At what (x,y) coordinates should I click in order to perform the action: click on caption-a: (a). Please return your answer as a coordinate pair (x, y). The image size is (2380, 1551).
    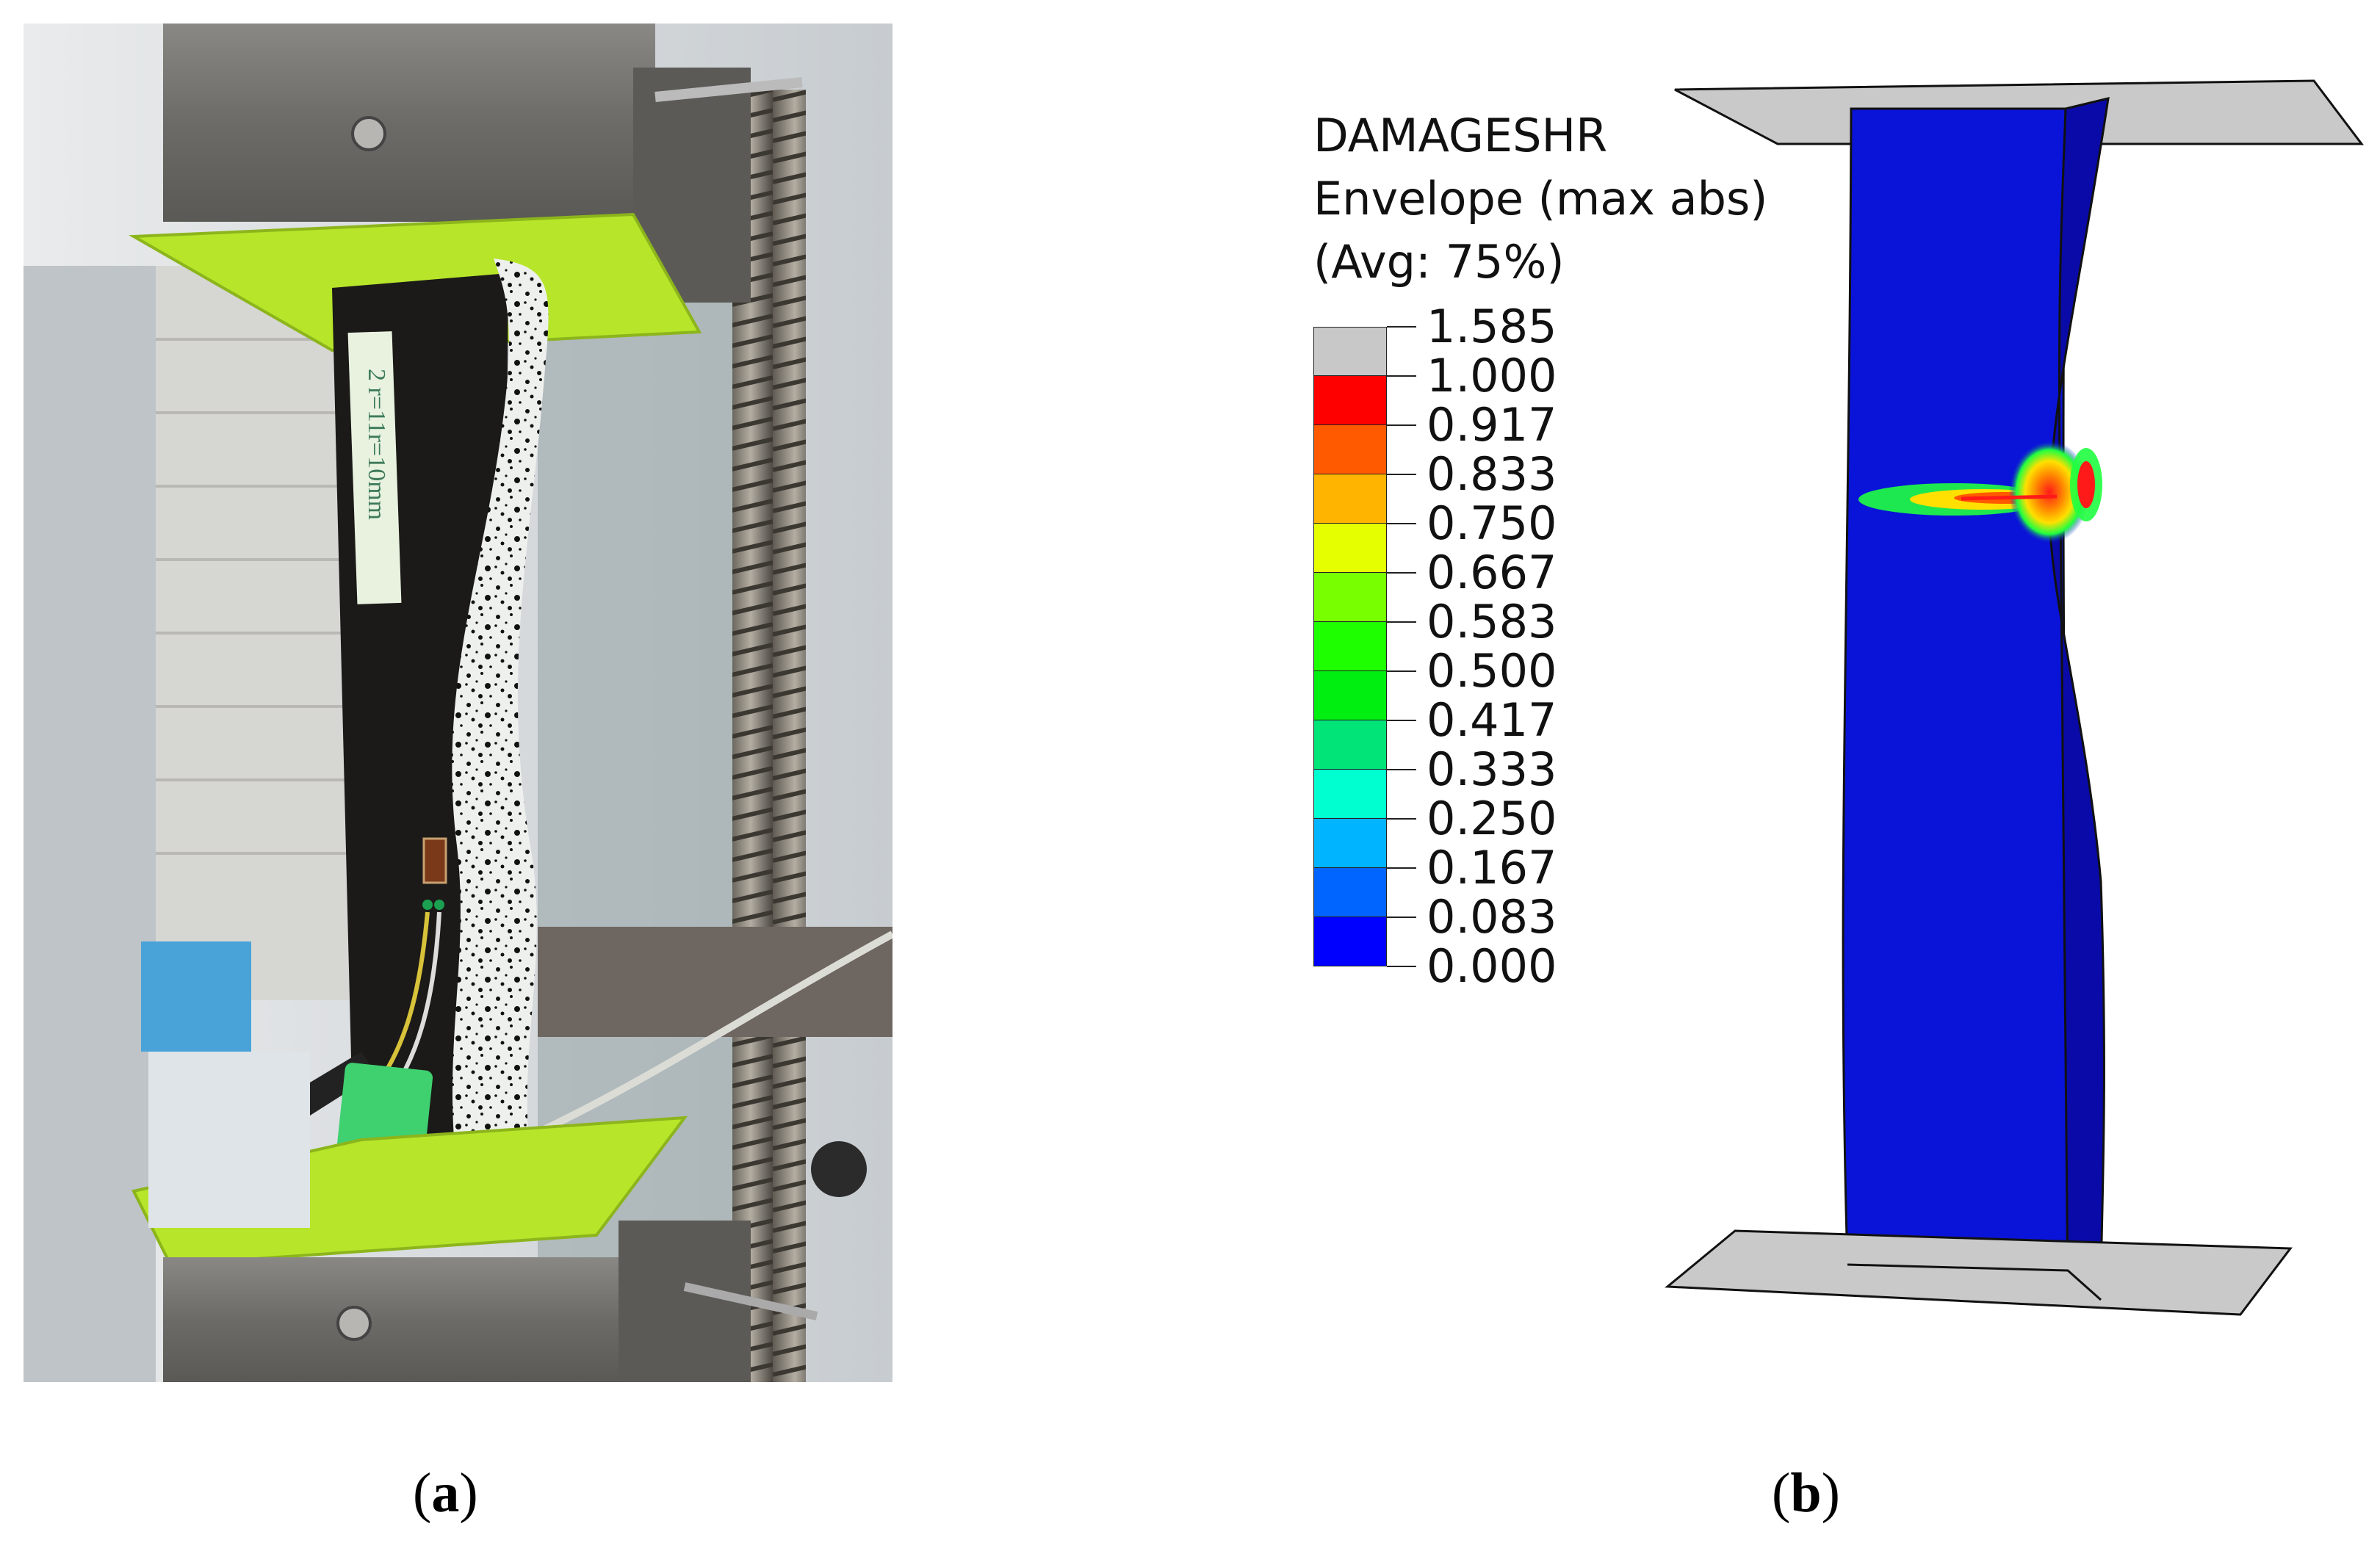
    Looking at the image, I should click on (446, 1493).